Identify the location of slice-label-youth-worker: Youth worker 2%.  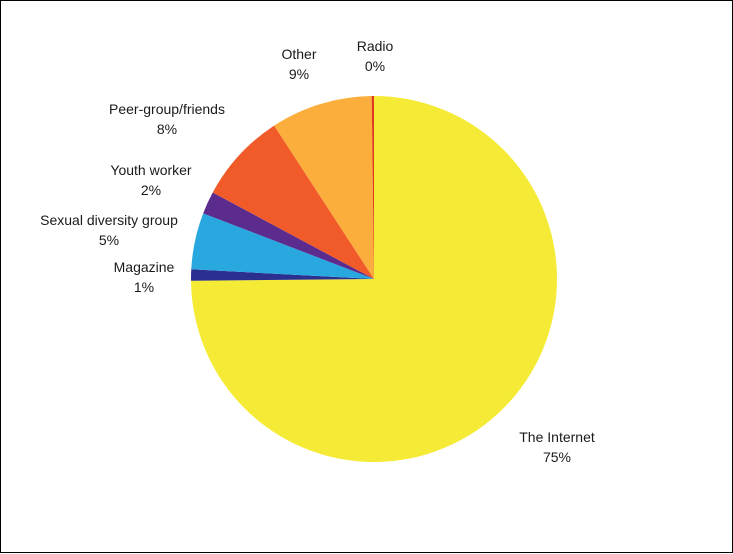
(151, 180).